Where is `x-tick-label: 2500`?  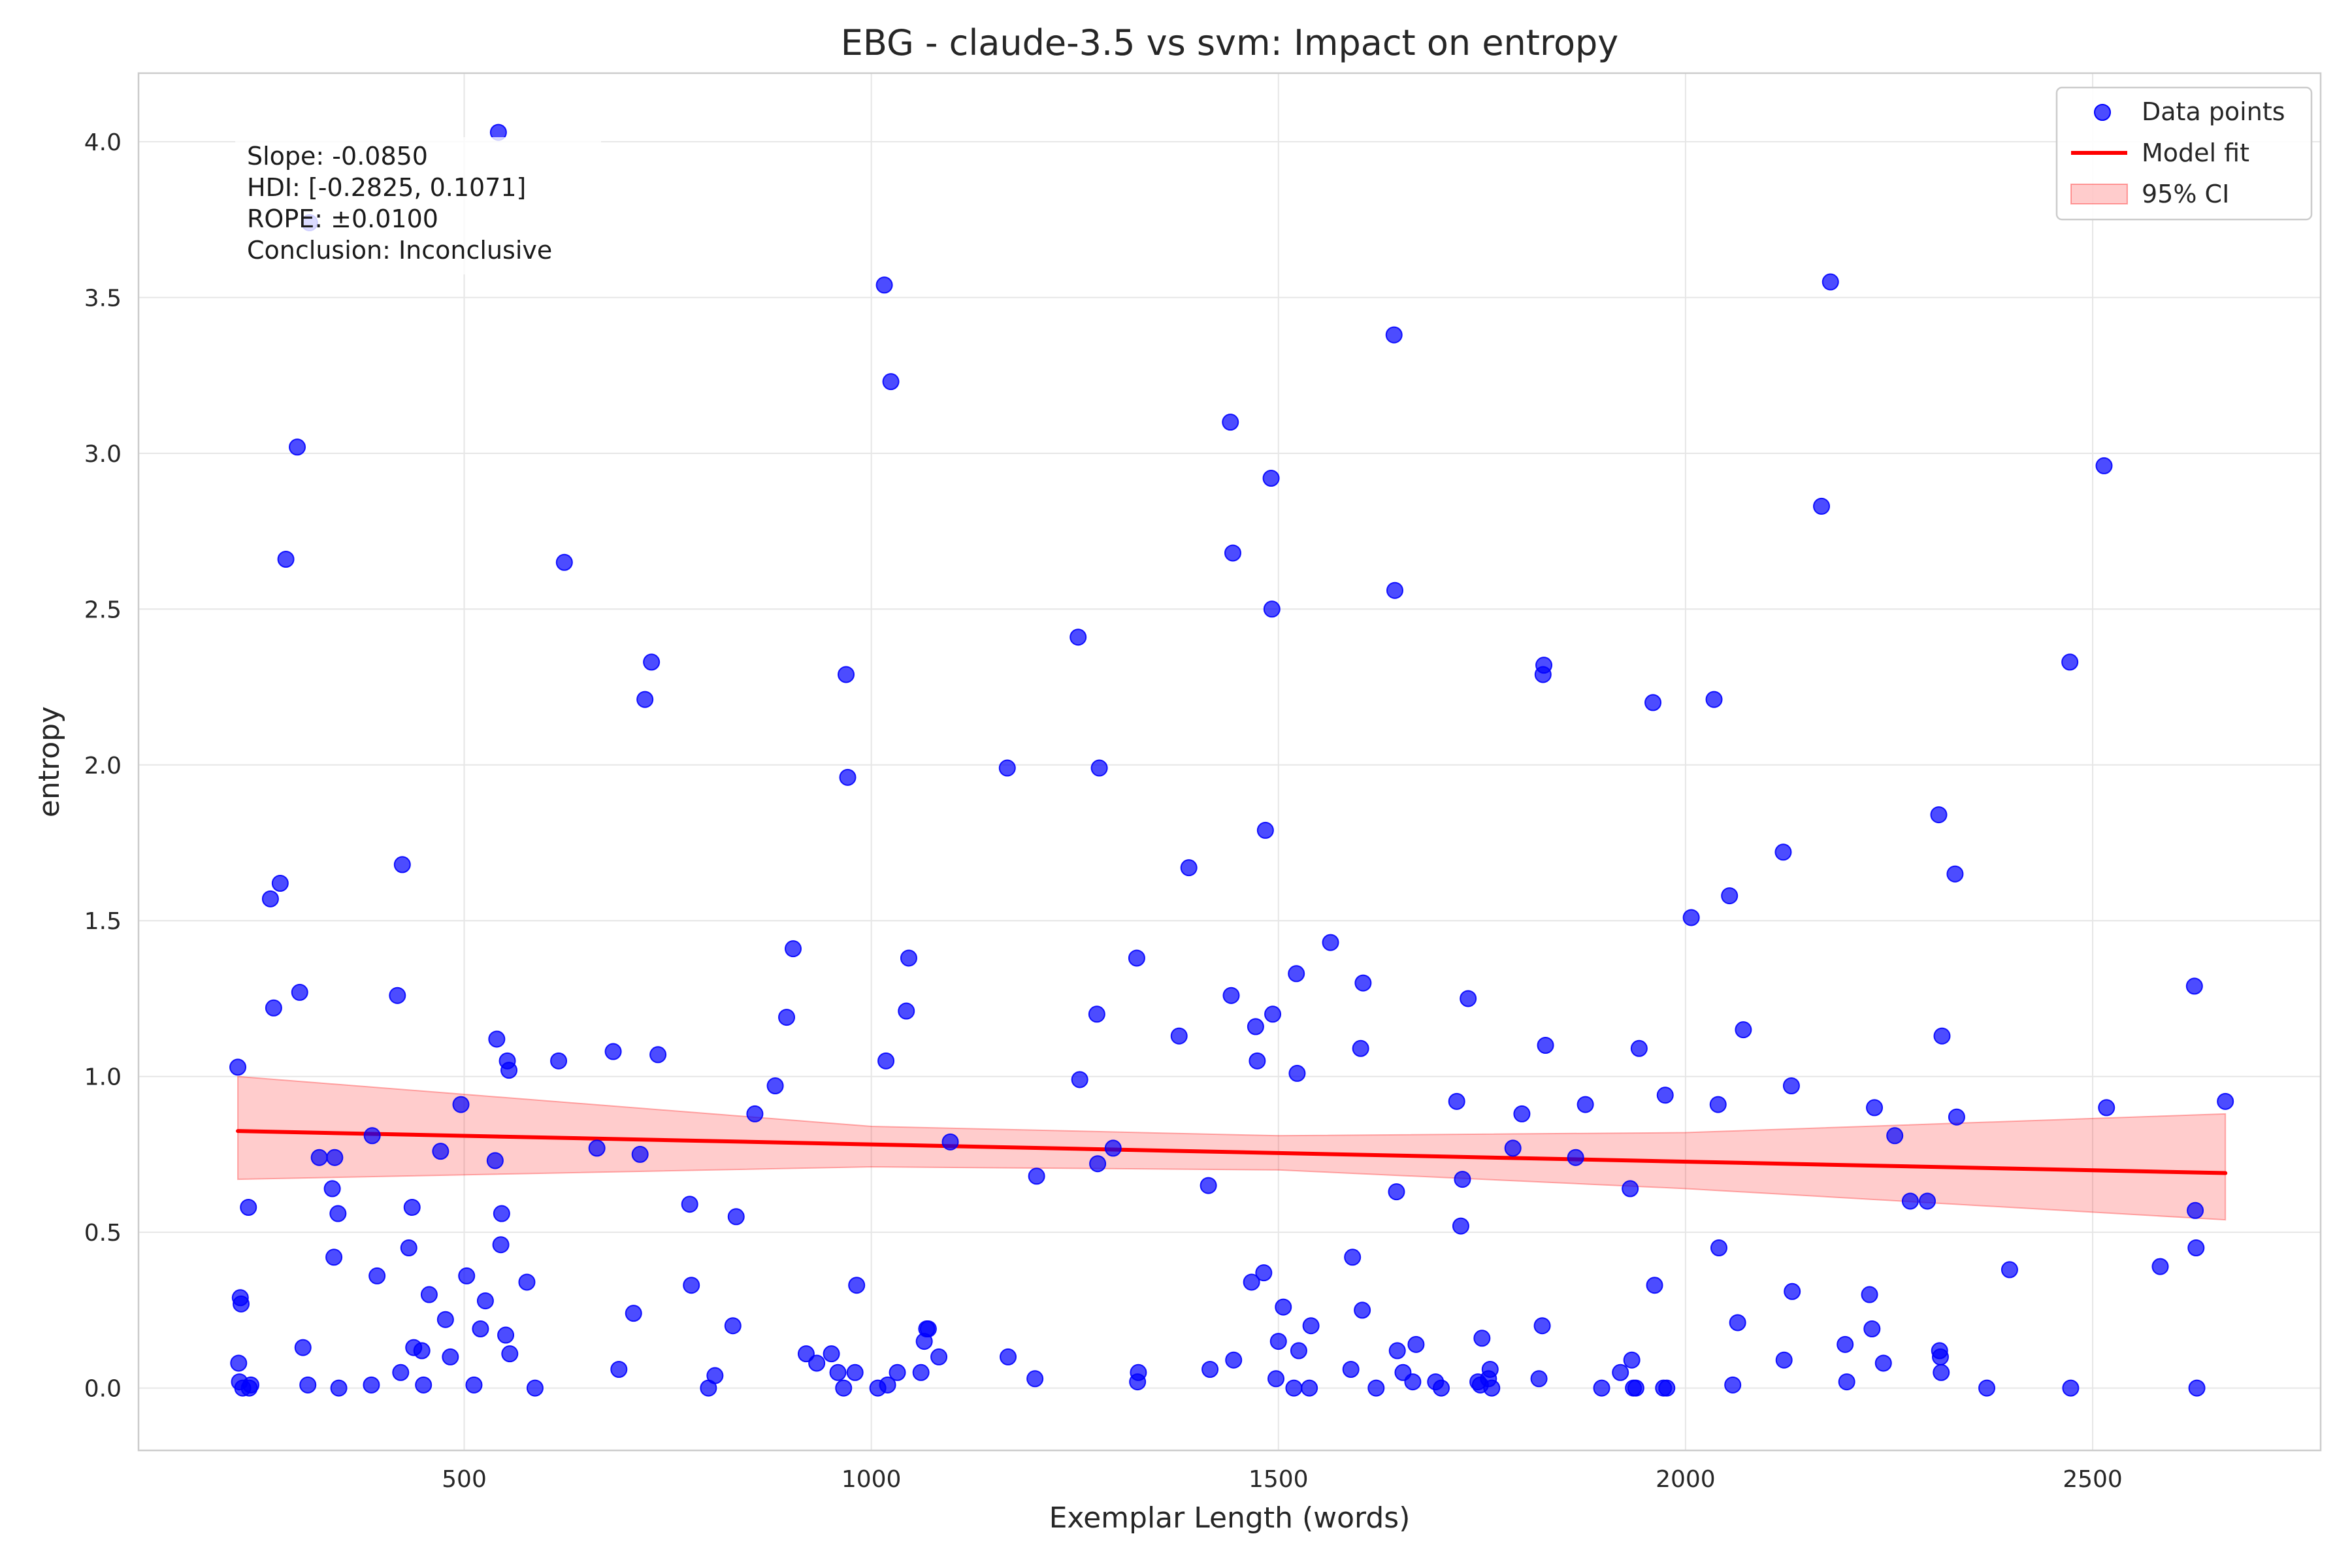 x-tick-label: 2500 is located at coordinates (2093, 1479).